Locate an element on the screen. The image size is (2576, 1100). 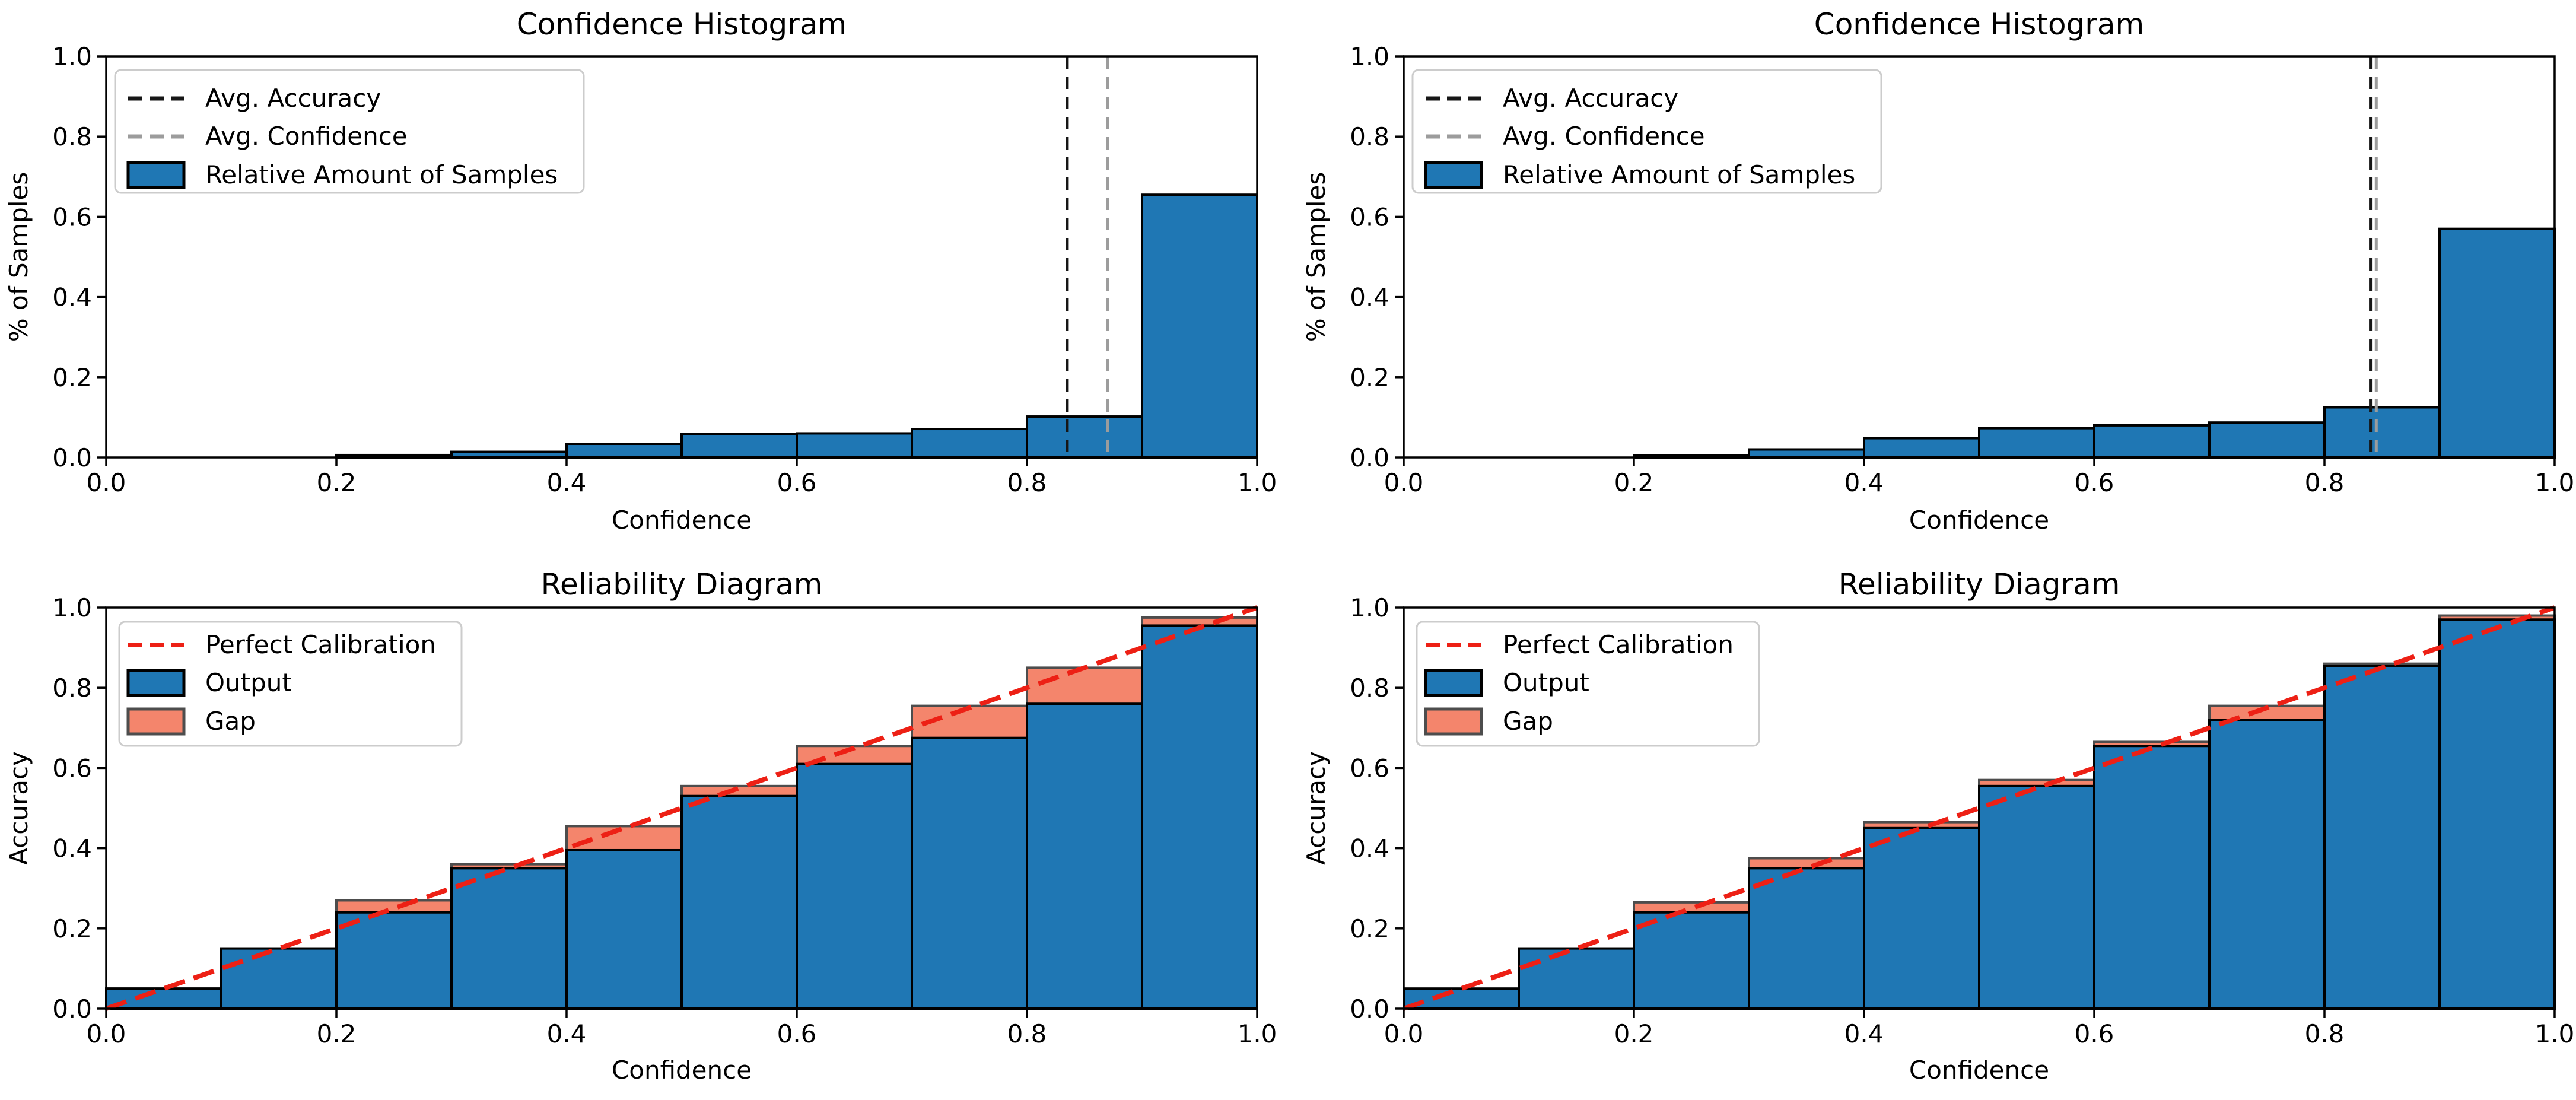
y-axis-label: Accuracy is located at coordinates (18, 808).